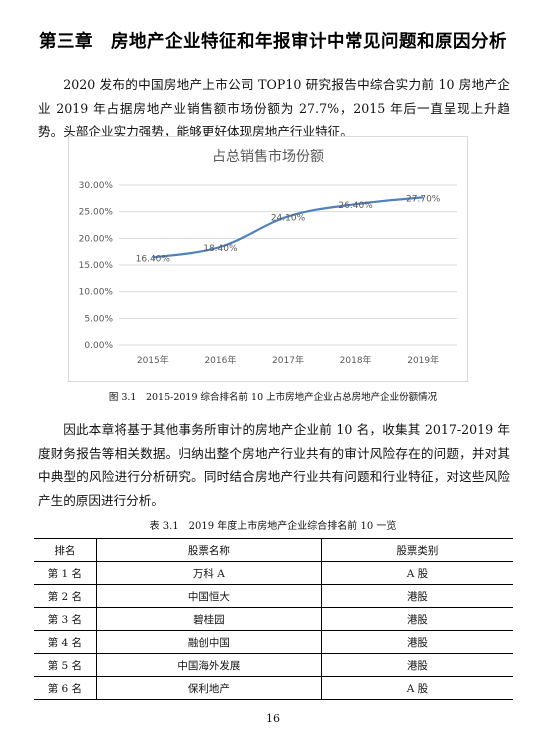 The height and width of the screenshot is (739, 546). Describe the element at coordinates (65, 642) in the screenshot. I see `rank-cell: 第 4 名` at that location.